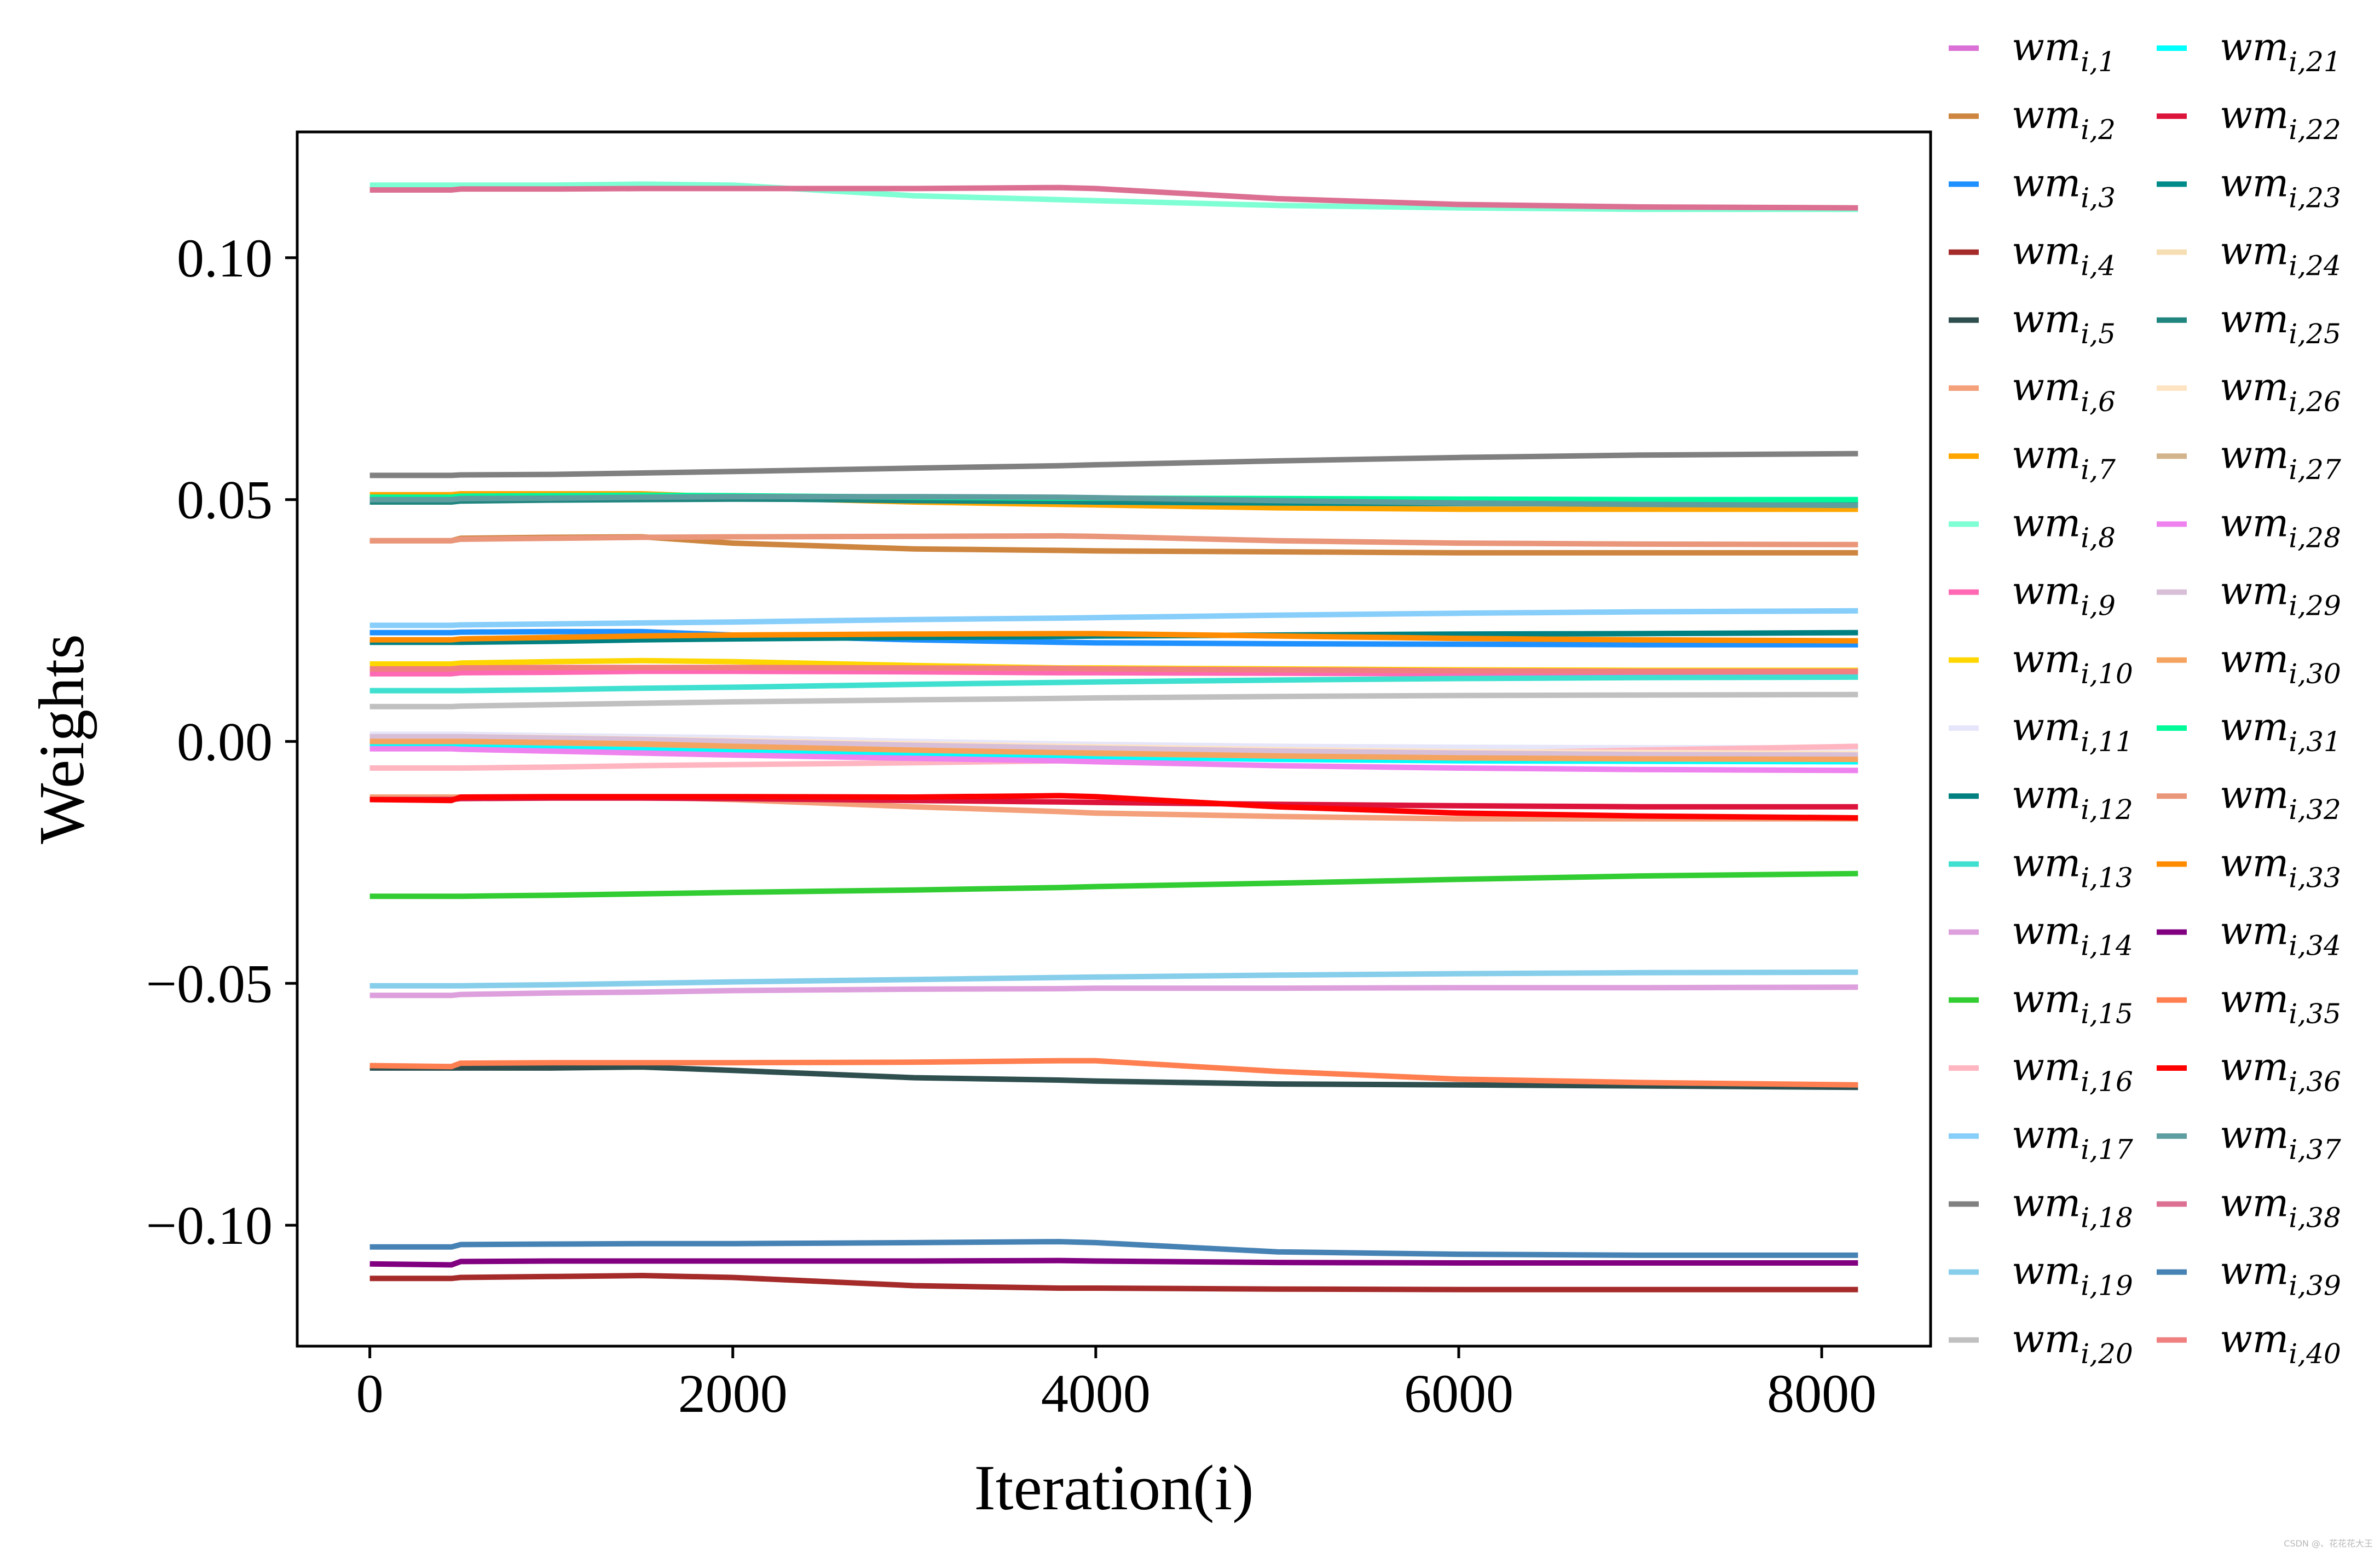 The image size is (2380, 1552). What do you see at coordinates (225, 741) in the screenshot?
I see `y-tick-label: 0.00` at bounding box center [225, 741].